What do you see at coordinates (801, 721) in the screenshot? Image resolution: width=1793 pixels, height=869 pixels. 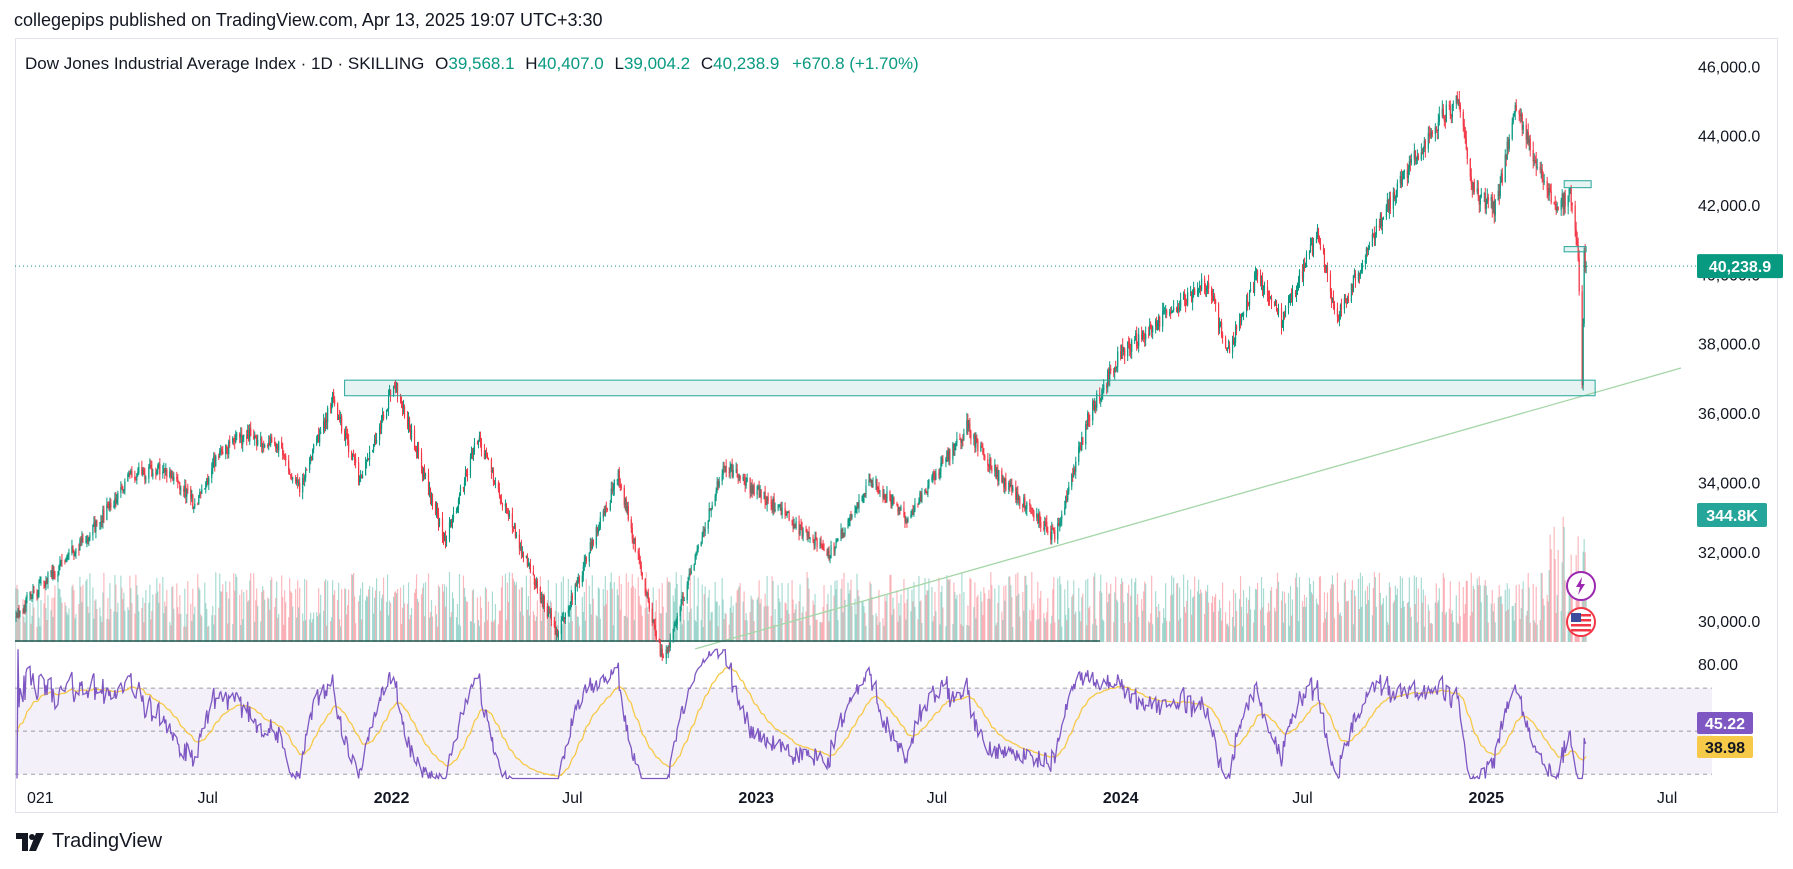 I see `rsi-ma-line` at bounding box center [801, 721].